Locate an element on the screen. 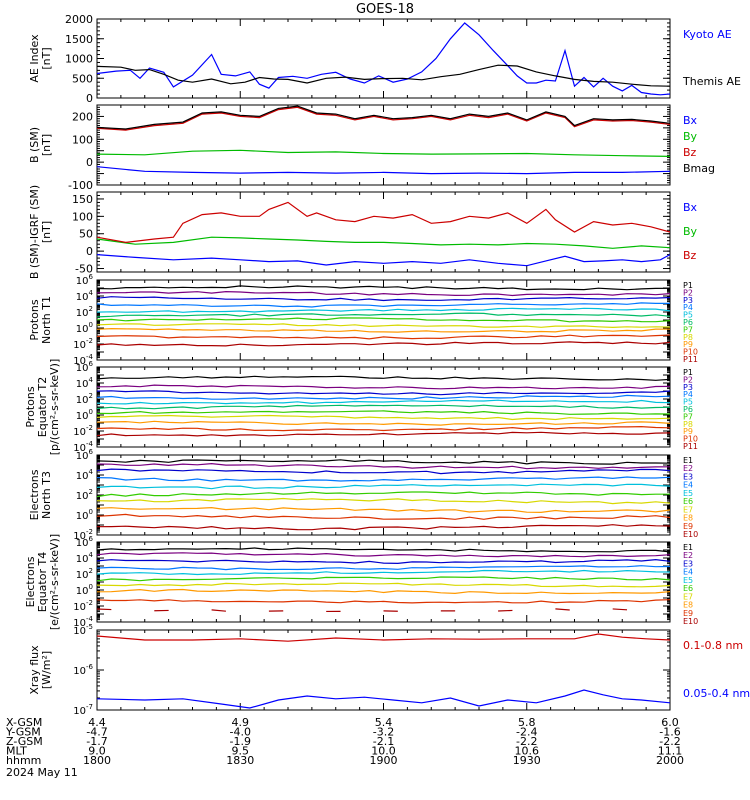 Image resolution: width=750 pixels, height=800 pixels. legend-p3: P3 is located at coordinates (688, 387).